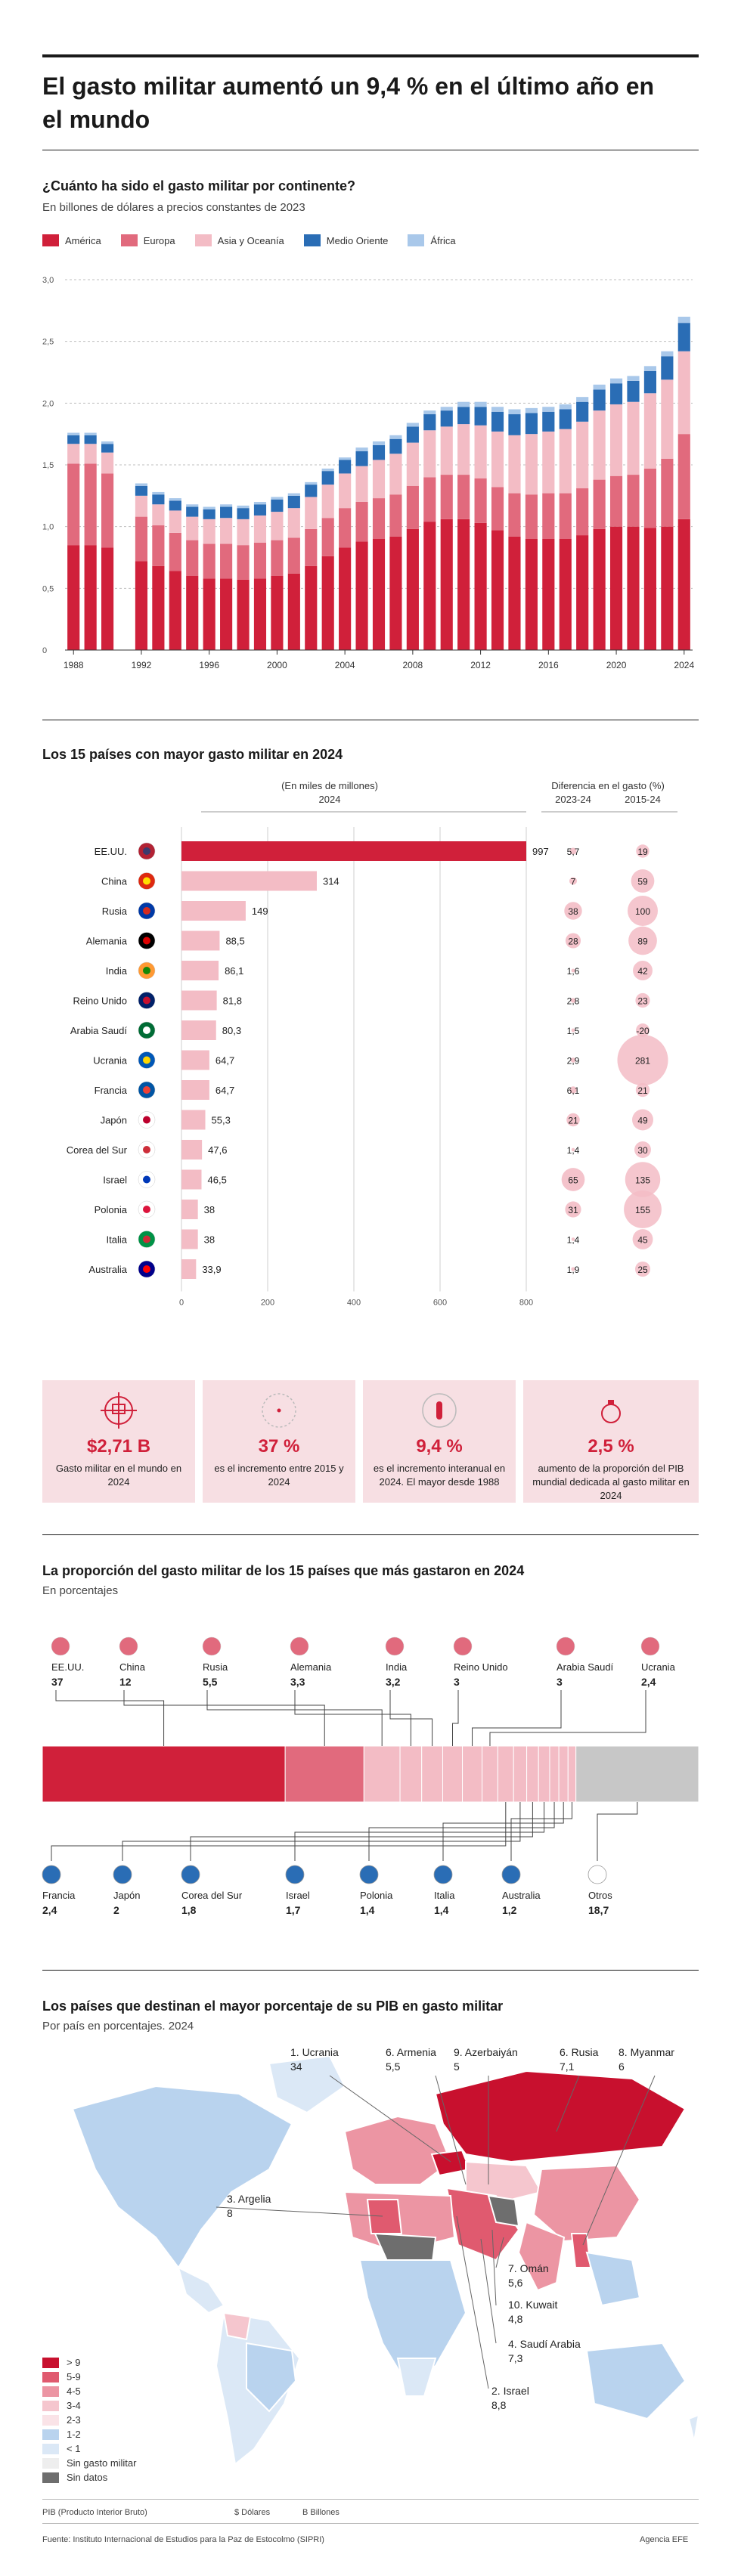 This screenshot has width=741, height=2576. Describe the element at coordinates (61, 2376) in the screenshot. I see `map-legend-item: 5-9` at that location.